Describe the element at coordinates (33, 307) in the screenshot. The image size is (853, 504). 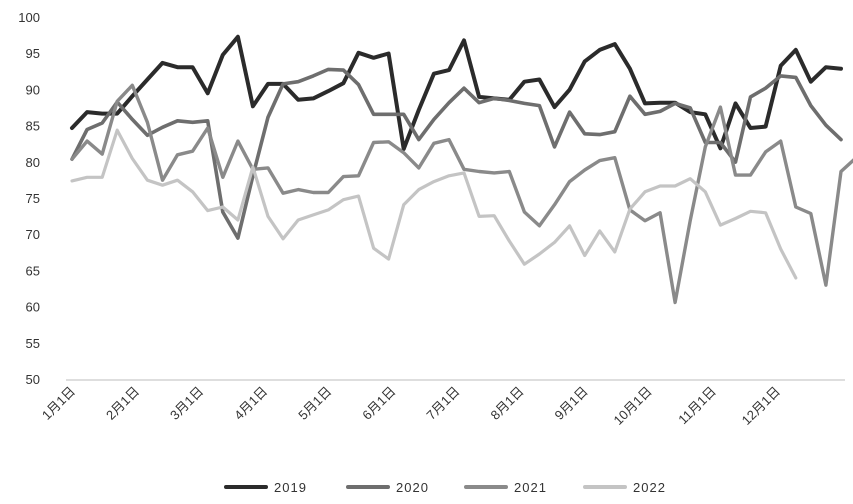
I see `y-tick-label: 60` at that location.